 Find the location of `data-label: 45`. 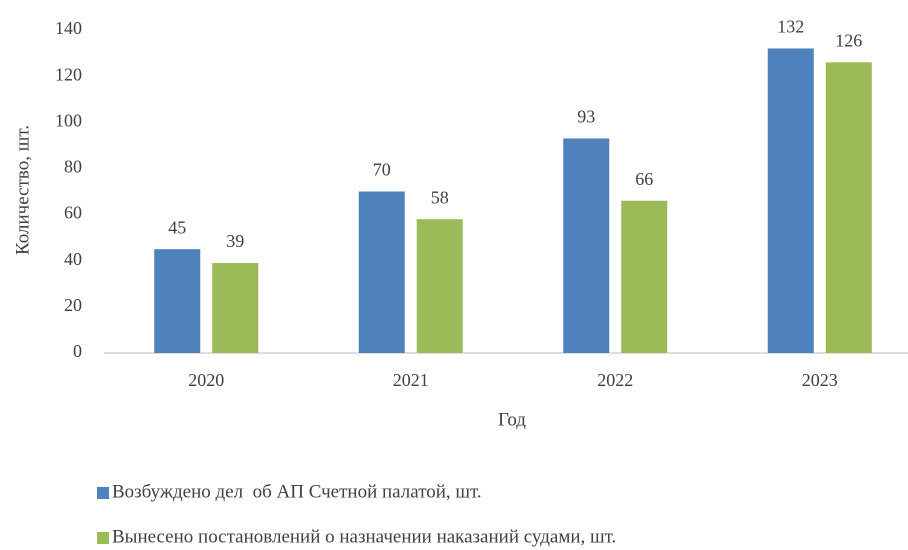

data-label: 45 is located at coordinates (177, 227).